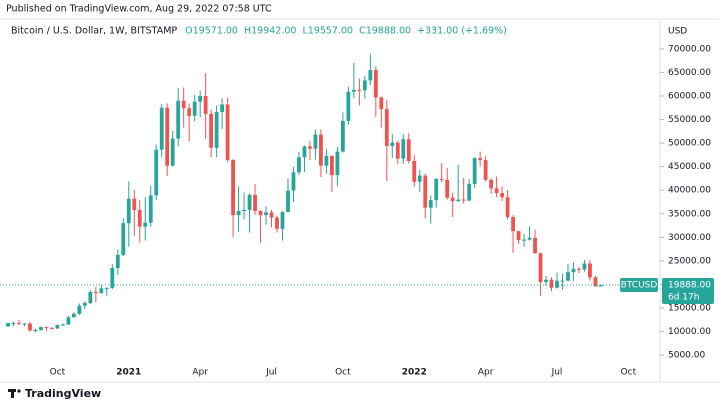 The image size is (719, 408). What do you see at coordinates (14, 393) in the screenshot?
I see `logo` at bounding box center [14, 393].